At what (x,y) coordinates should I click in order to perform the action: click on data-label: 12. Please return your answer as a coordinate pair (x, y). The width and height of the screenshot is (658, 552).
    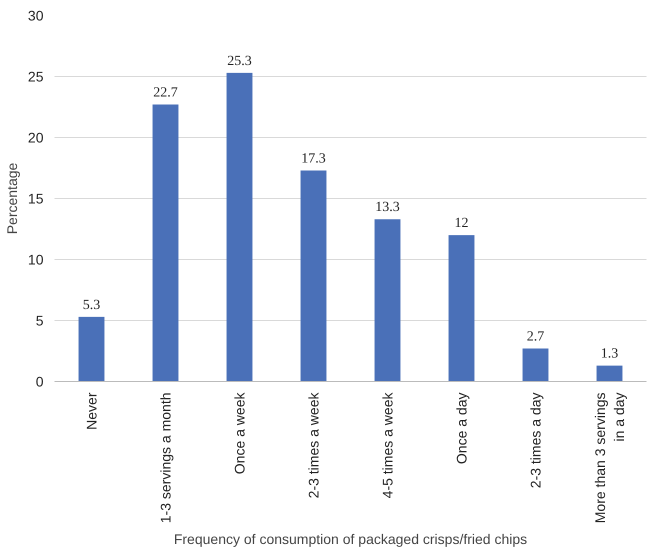
    Looking at the image, I should click on (461, 224).